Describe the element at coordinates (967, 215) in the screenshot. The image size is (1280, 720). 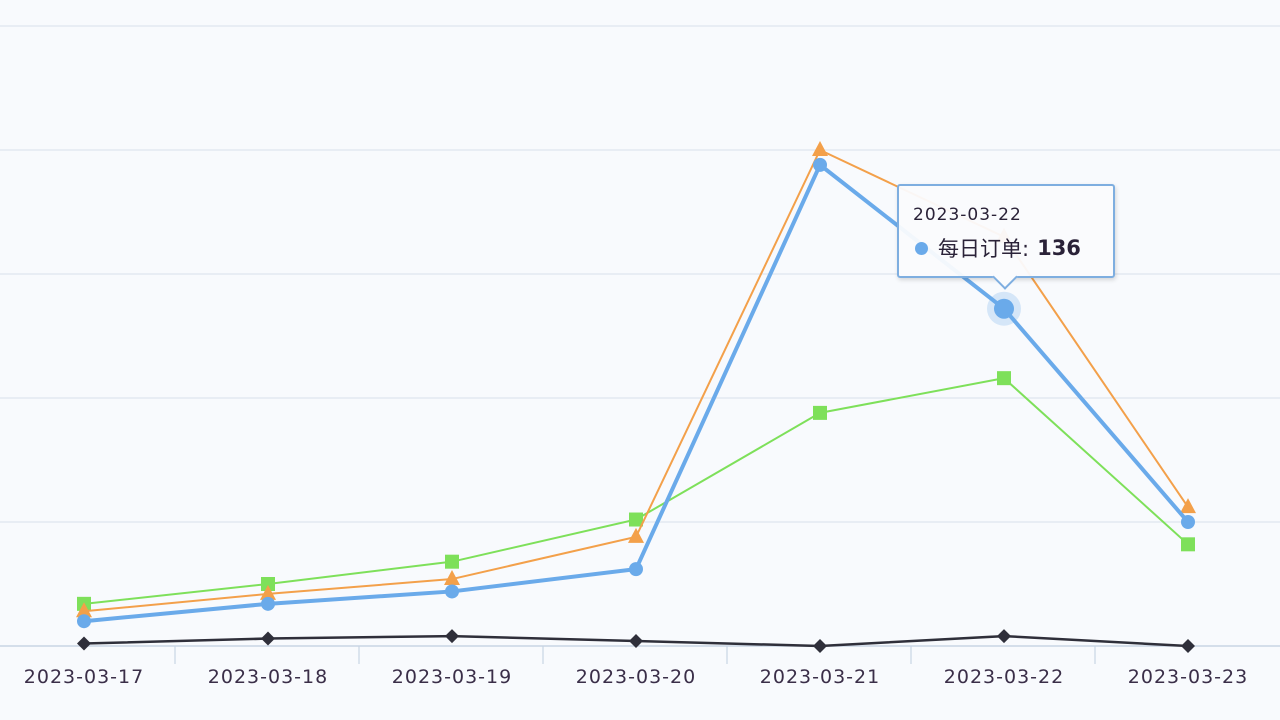
I see `tooltip-date: 2023-03-22` at that location.